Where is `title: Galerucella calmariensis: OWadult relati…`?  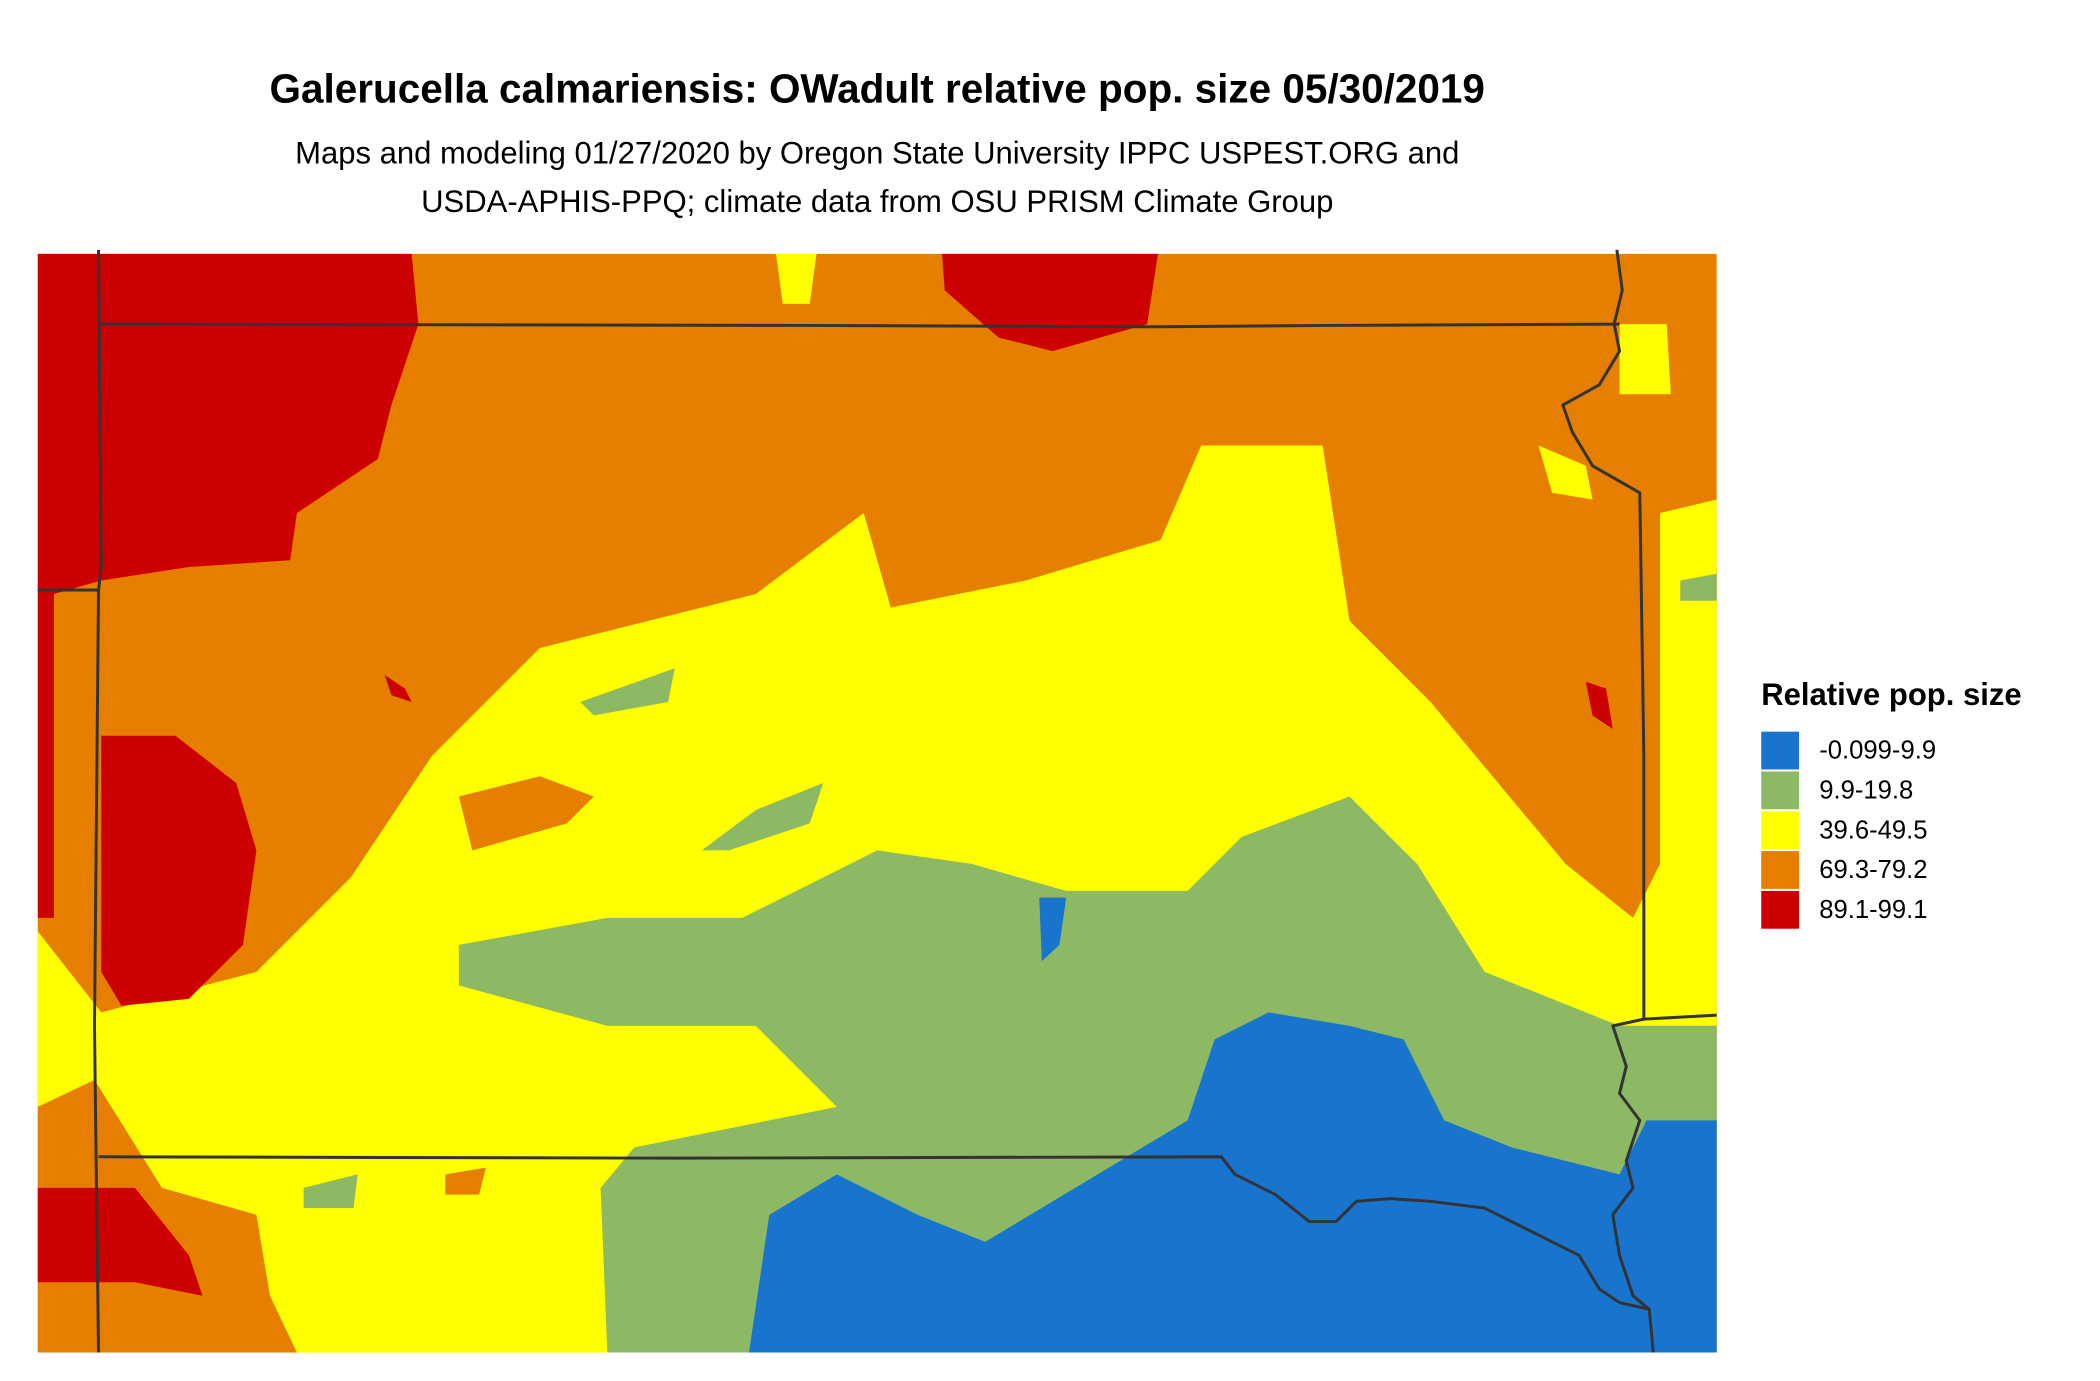
title: Galerucella calmariensis: OWadult relati… is located at coordinates (877, 89).